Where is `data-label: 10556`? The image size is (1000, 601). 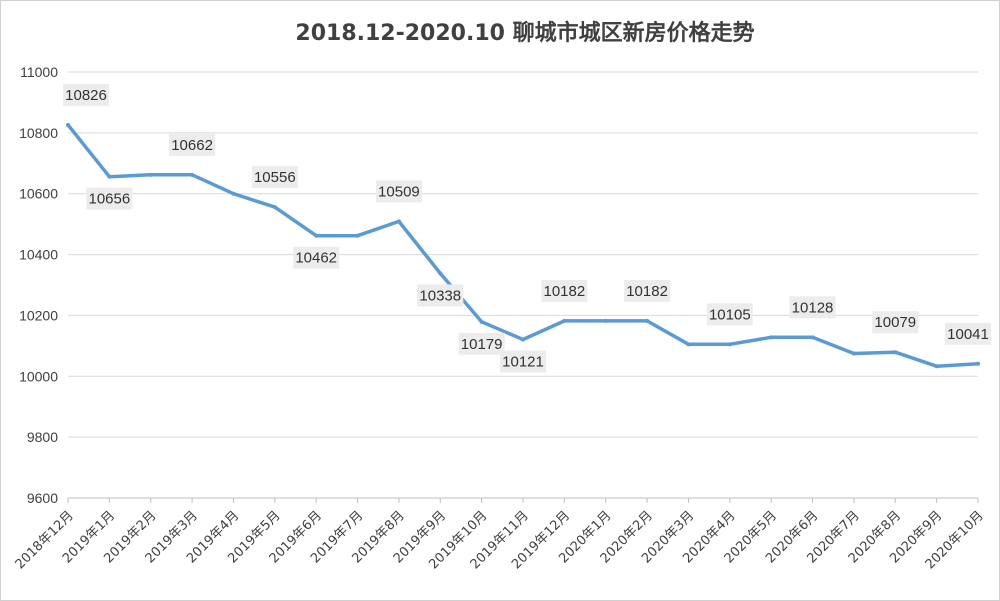 data-label: 10556 is located at coordinates (274, 177).